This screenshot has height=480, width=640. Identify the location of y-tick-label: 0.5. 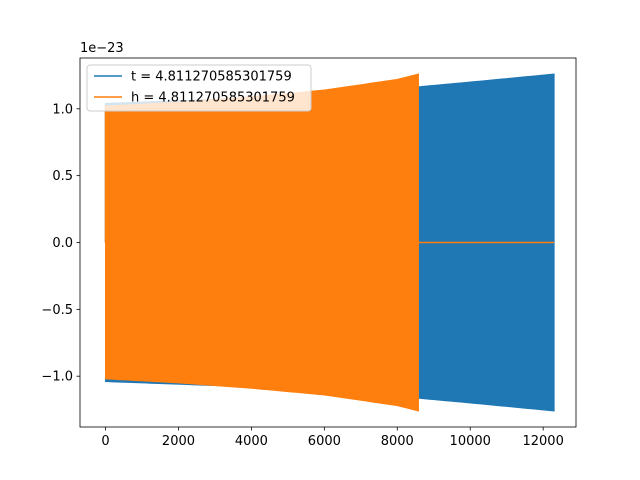
(62, 176).